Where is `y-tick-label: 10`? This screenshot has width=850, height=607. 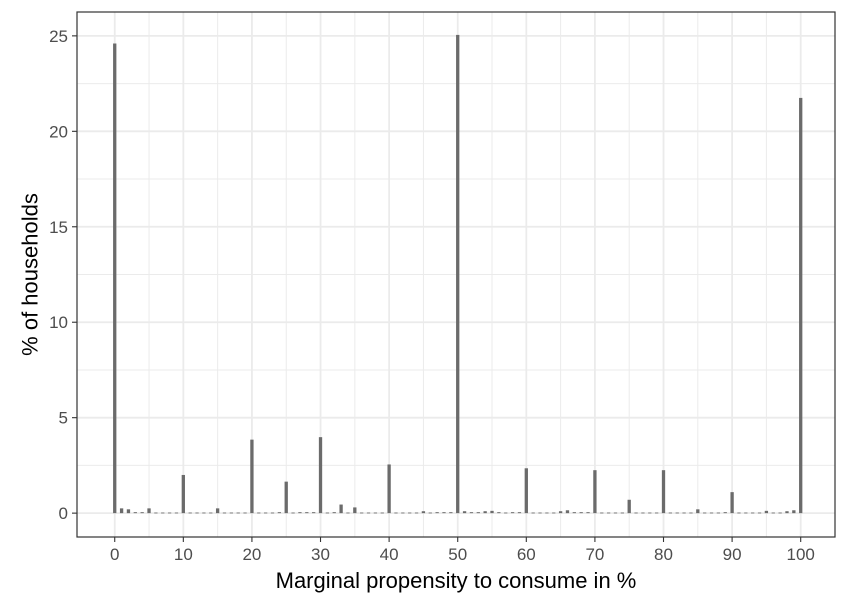 y-tick-label: 10 is located at coordinates (58, 322).